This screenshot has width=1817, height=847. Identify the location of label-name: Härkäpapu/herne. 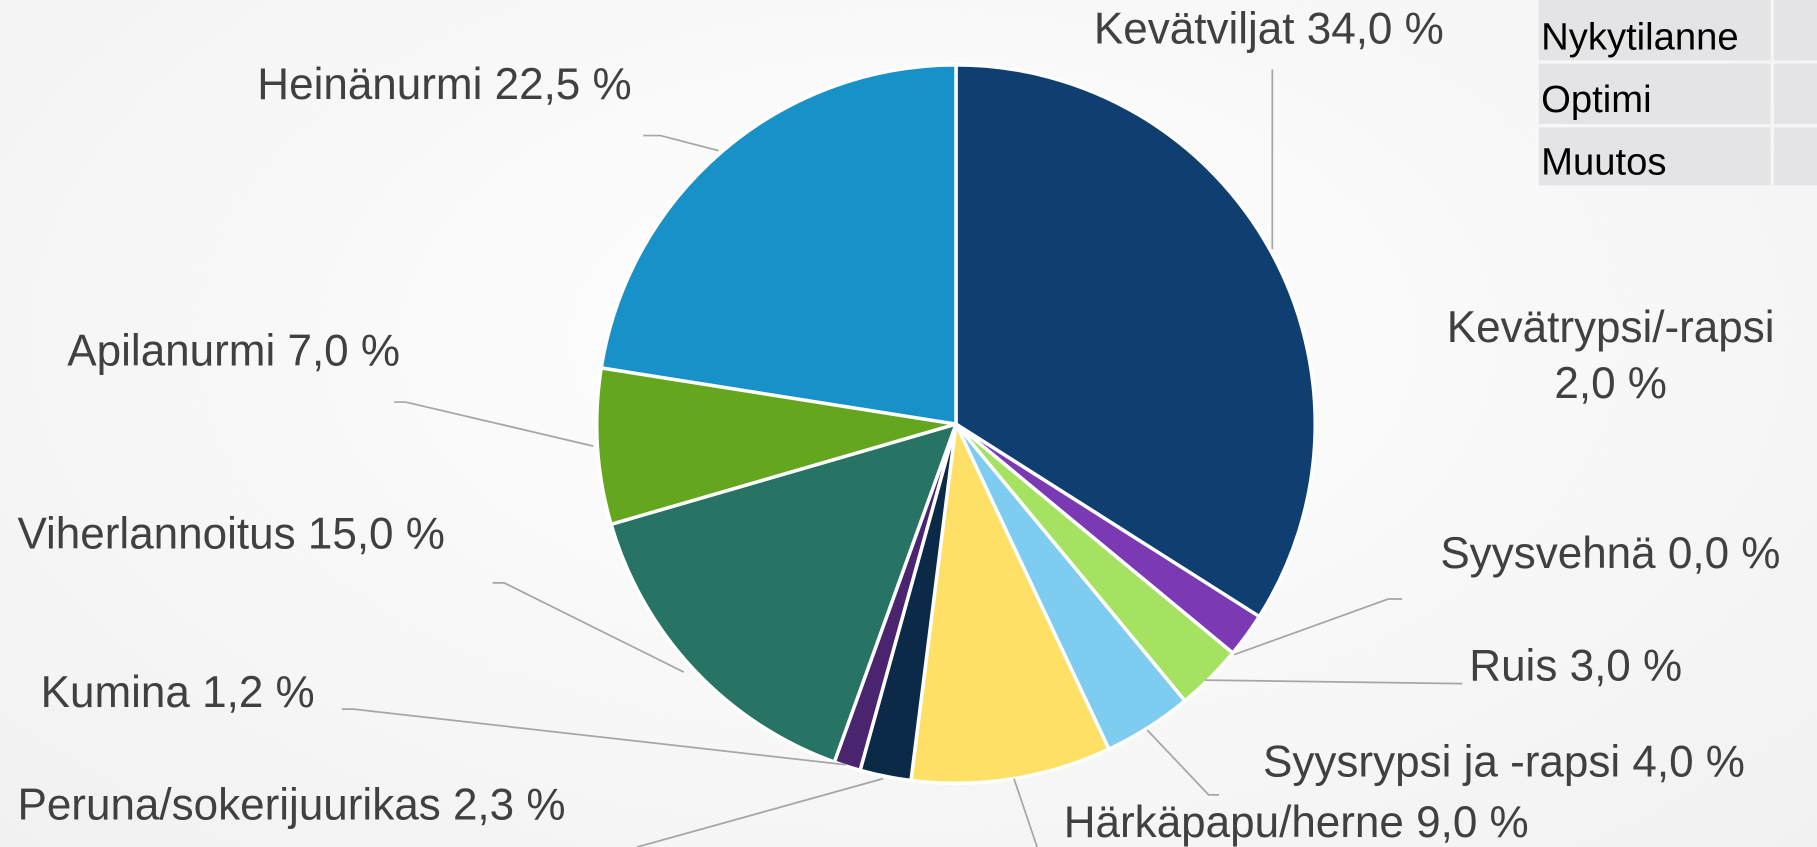
(1234, 822).